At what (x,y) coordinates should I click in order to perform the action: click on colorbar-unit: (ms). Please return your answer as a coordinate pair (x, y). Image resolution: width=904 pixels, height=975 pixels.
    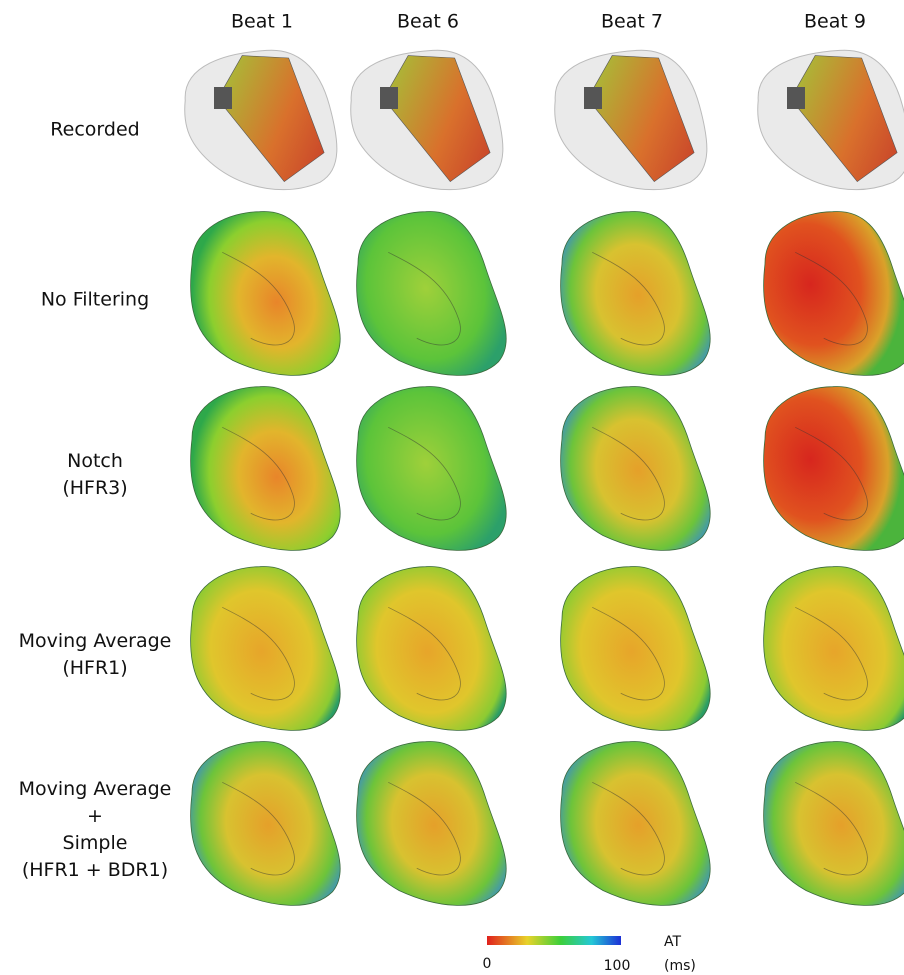
    Looking at the image, I should click on (680, 966).